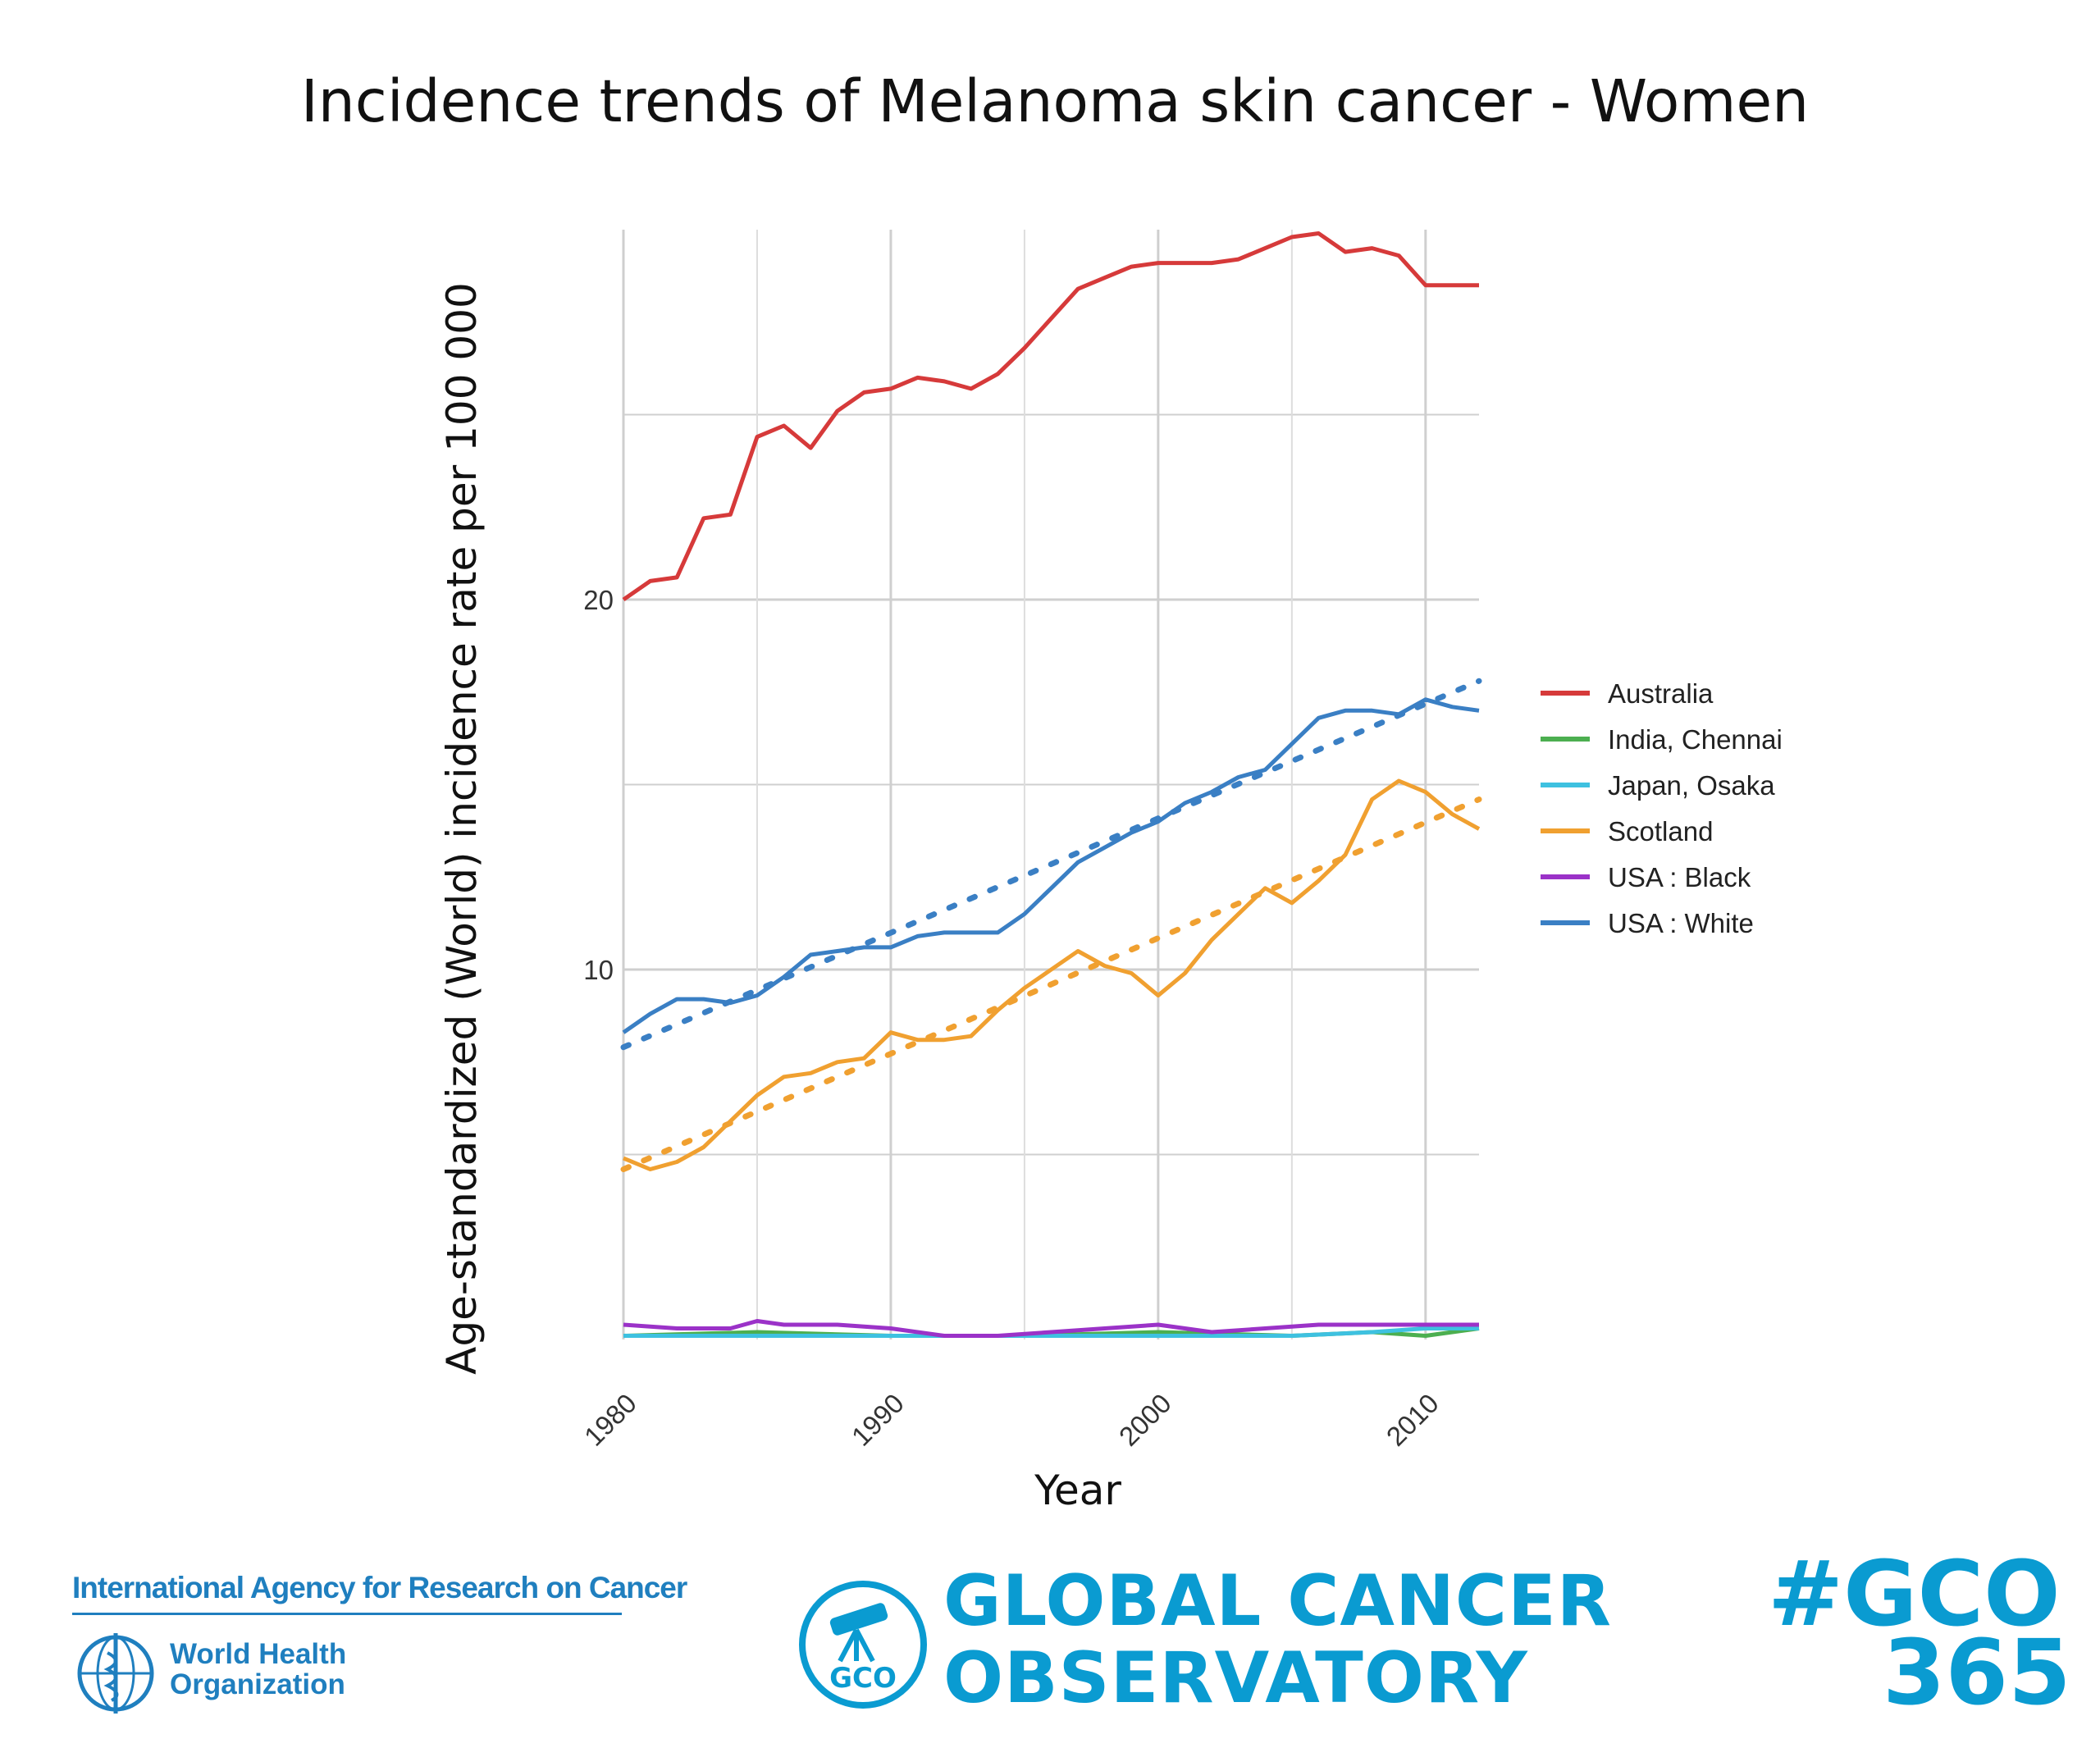 Image resolution: width=2100 pixels, height=1757 pixels. Describe the element at coordinates (258, 1654) in the screenshot. I see `who-line-1: World Health` at that location.